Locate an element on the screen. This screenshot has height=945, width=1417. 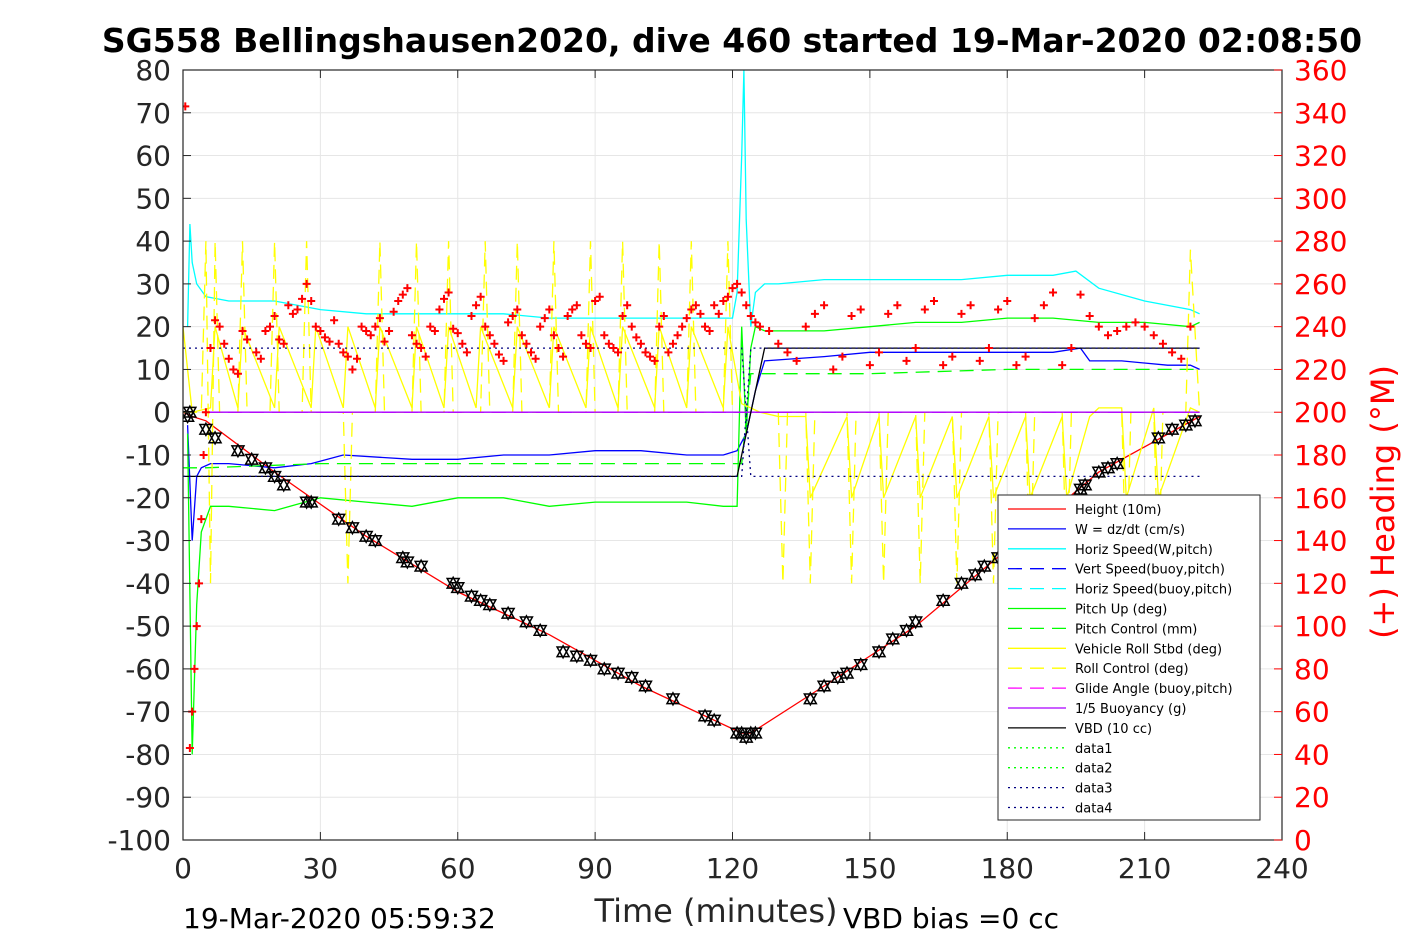
y-tick-label-right: 160 is located at coordinates (1320, 498).